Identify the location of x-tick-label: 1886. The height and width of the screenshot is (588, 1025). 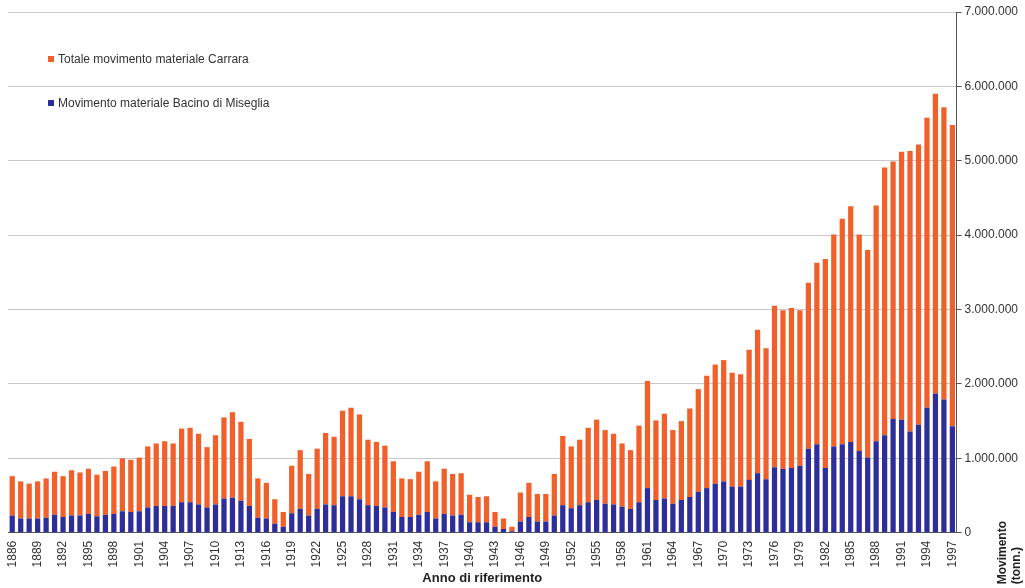
(11, 554).